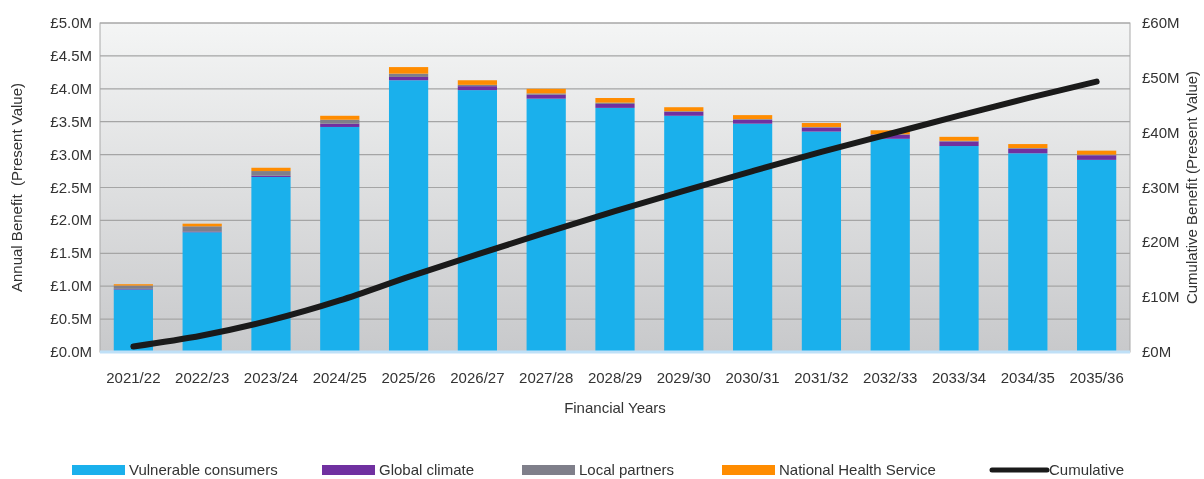 This screenshot has width=1204, height=479. Describe the element at coordinates (857, 469) in the screenshot. I see `legend-label: National Health Service` at that location.